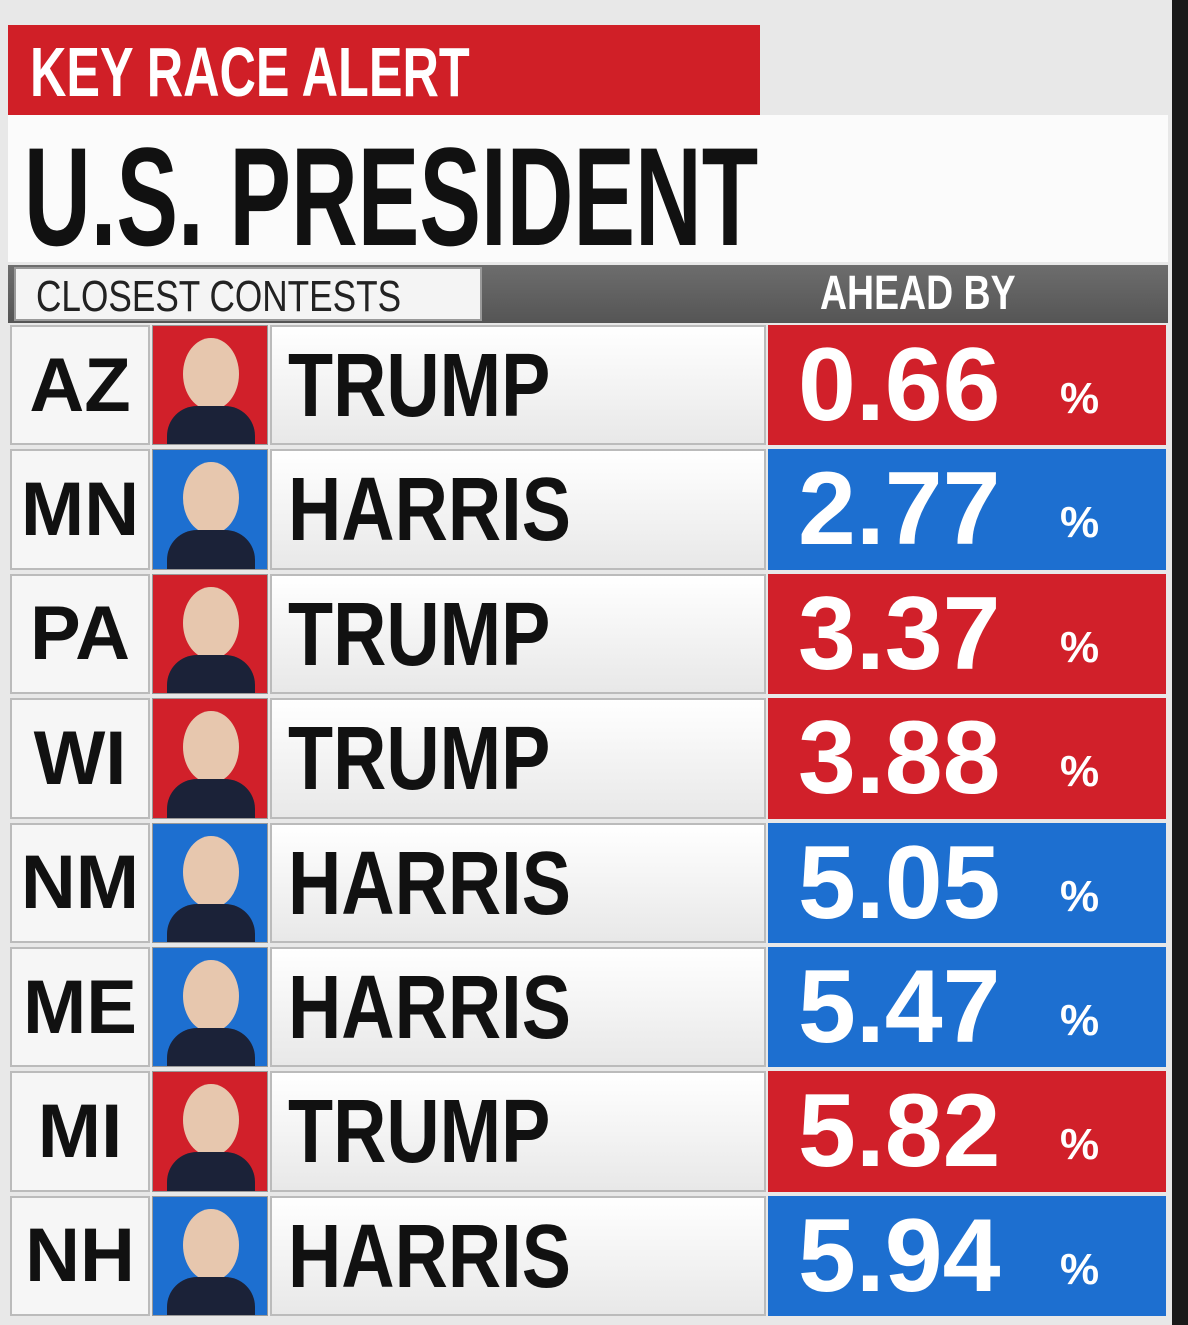 The width and height of the screenshot is (1188, 1325). What do you see at coordinates (80, 1131) in the screenshot?
I see `state-cell: MI` at bounding box center [80, 1131].